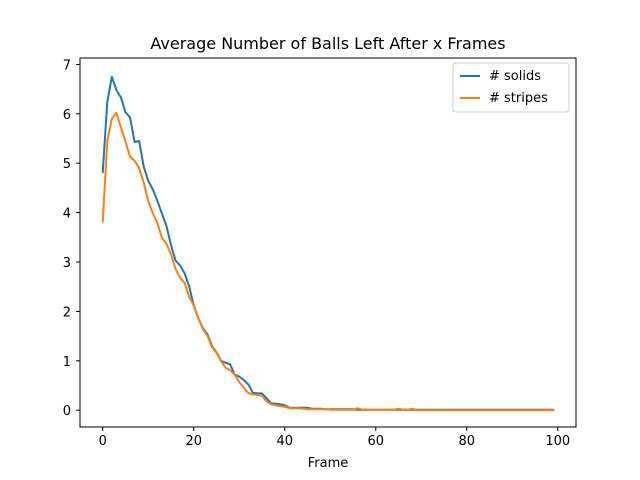 The height and width of the screenshot is (480, 640). Describe the element at coordinates (67, 362) in the screenshot. I see `y-tick-label: 1` at that location.